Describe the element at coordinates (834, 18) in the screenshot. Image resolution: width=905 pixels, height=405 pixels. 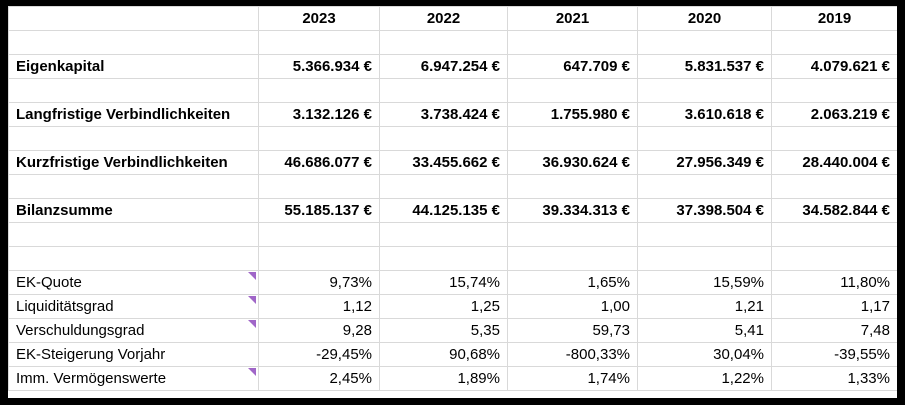
I see `year-header-2019: 2019` at that location.